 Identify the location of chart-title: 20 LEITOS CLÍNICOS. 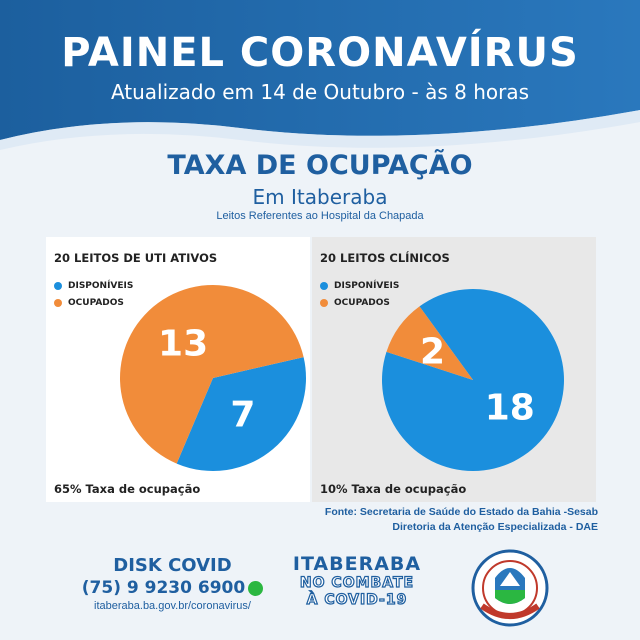
(385, 258).